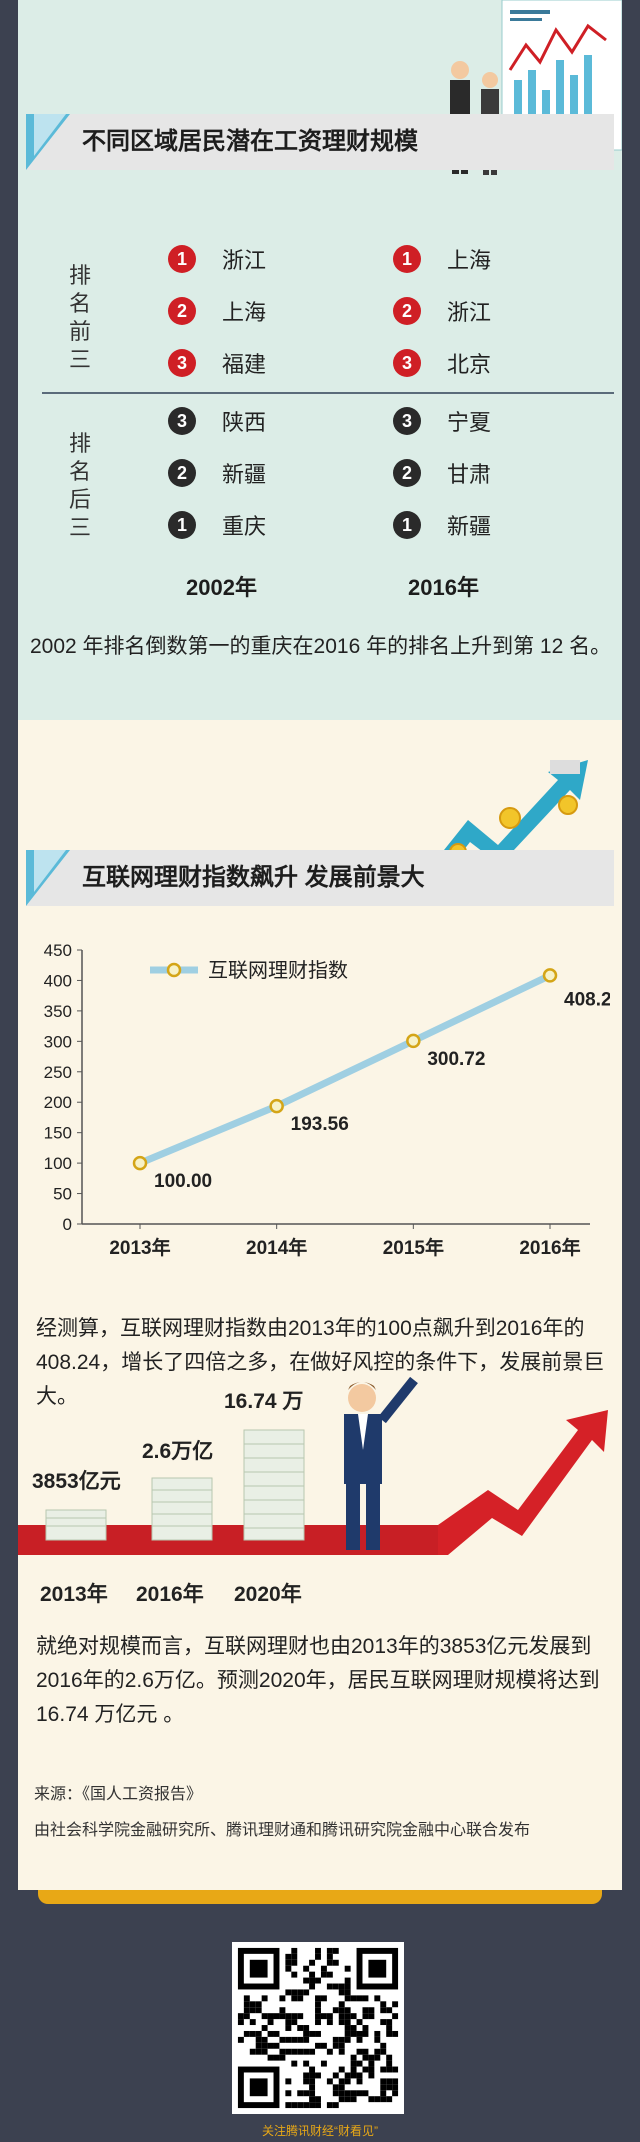  Describe the element at coordinates (217, 421) in the screenshot. I see `rank-2002-bottom-3: 3 陕西` at that location.